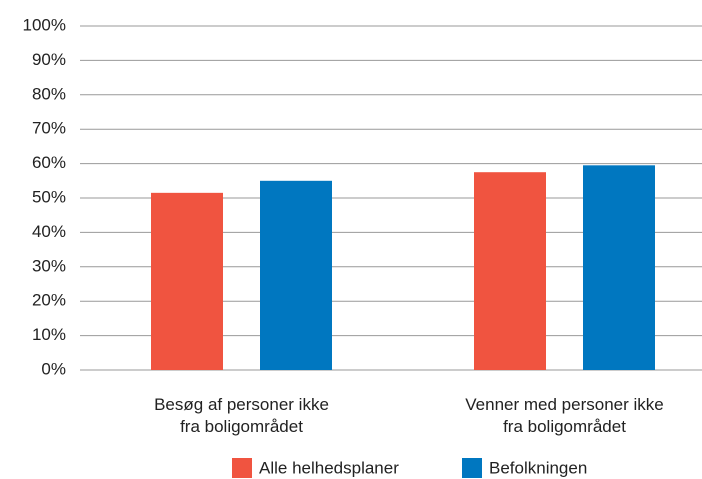 The image size is (702, 479). Describe the element at coordinates (49, 93) in the screenshot. I see `y-tick-label: 80%` at that location.